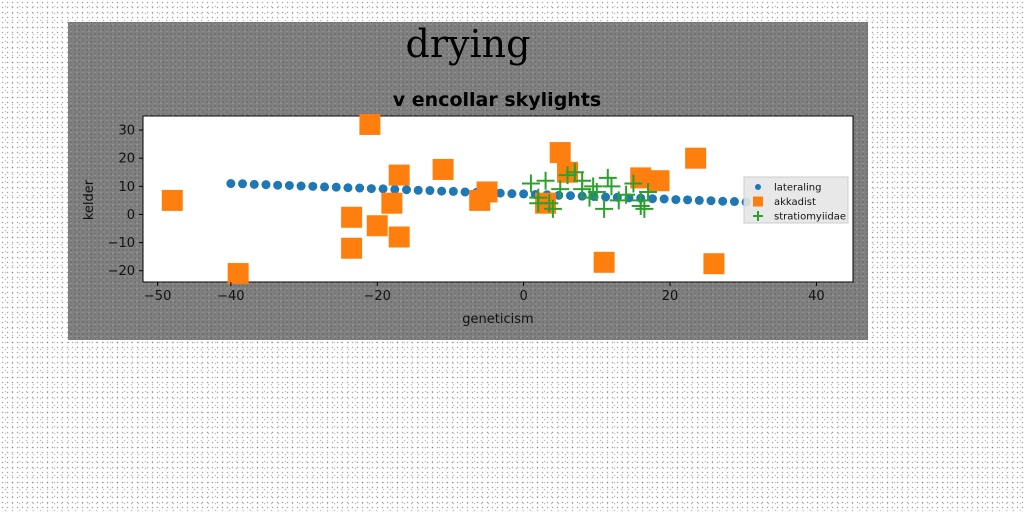 Image resolution: width=1024 pixels, height=512 pixels. I want to click on legend: lateraling akkadist stratiomyiidae, so click(796, 200).